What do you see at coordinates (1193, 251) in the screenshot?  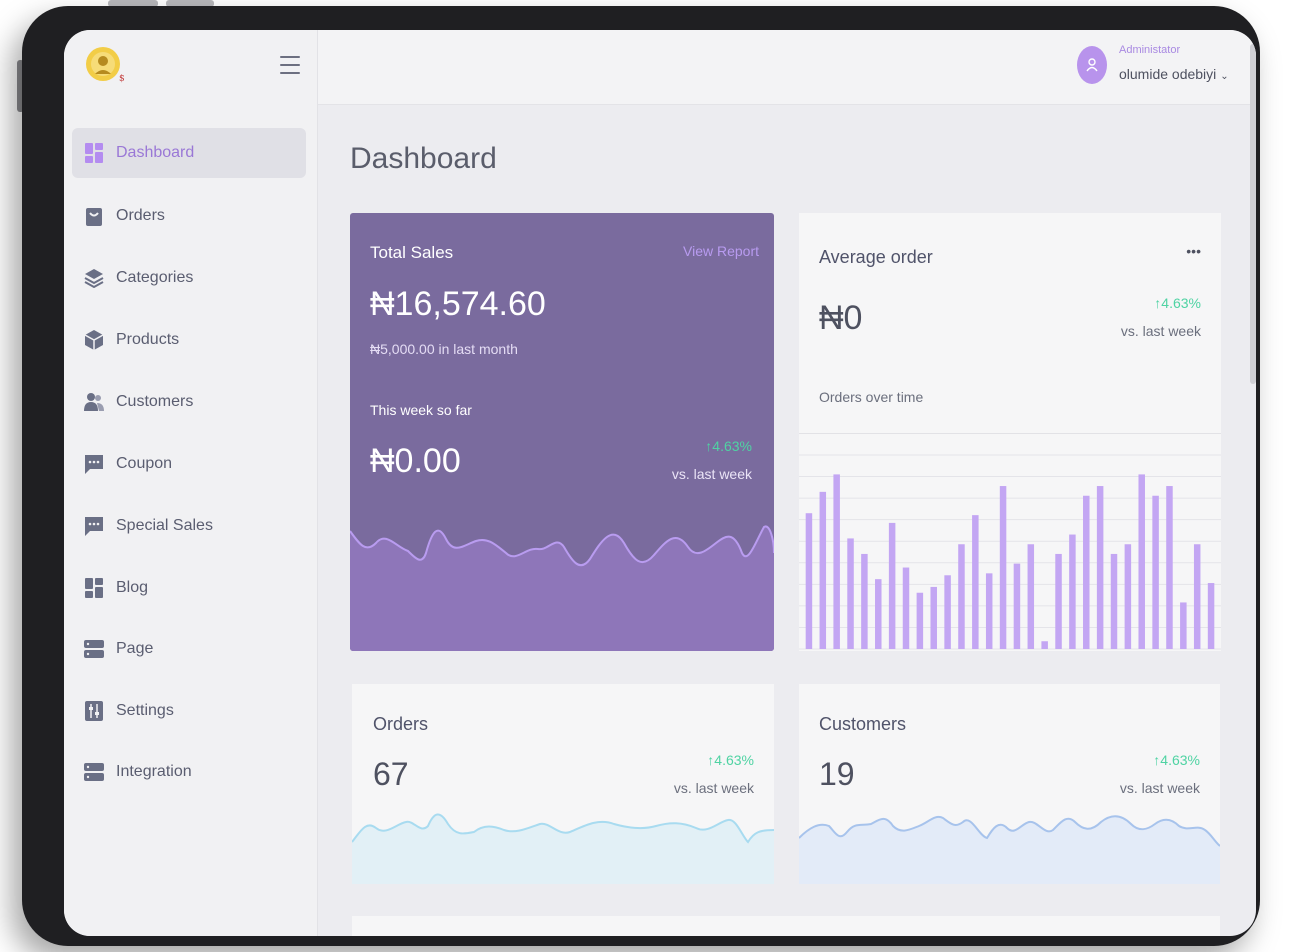 I see `more-options-icon: •••` at bounding box center [1193, 251].